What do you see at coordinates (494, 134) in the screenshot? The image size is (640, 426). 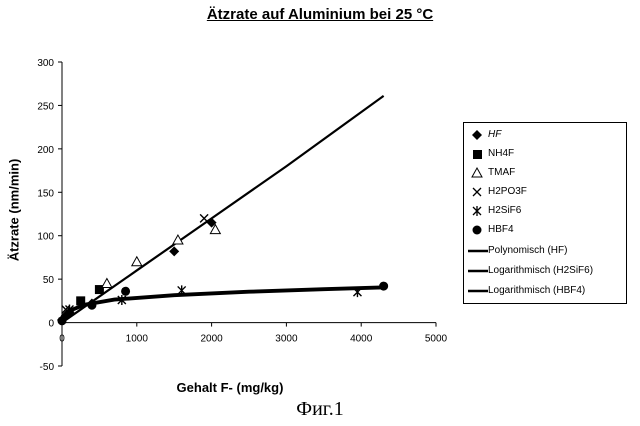 I see `legend-label: HF` at bounding box center [494, 134].